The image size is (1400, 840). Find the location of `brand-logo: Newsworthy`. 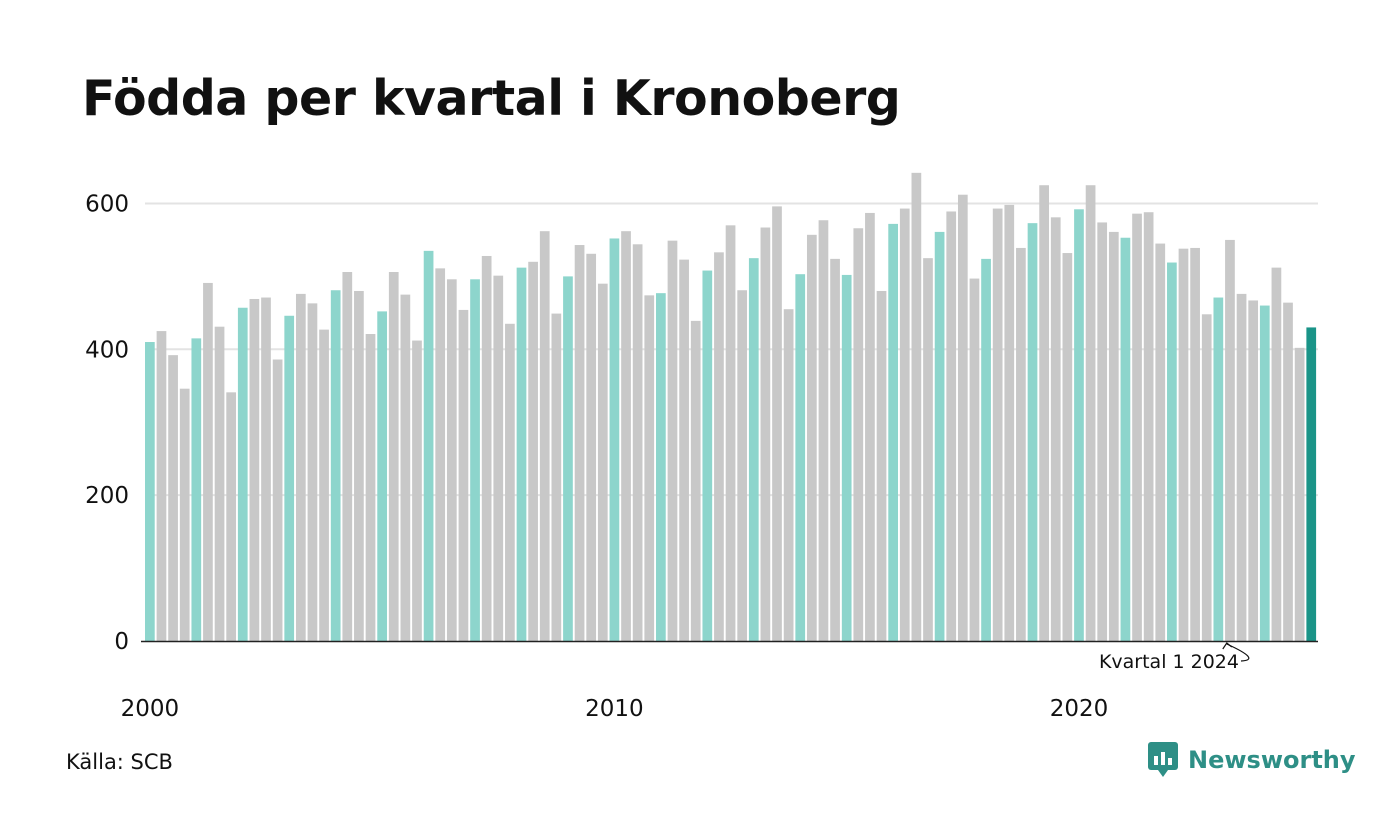

brand-logo: Newsworthy is located at coordinates (1252, 760).